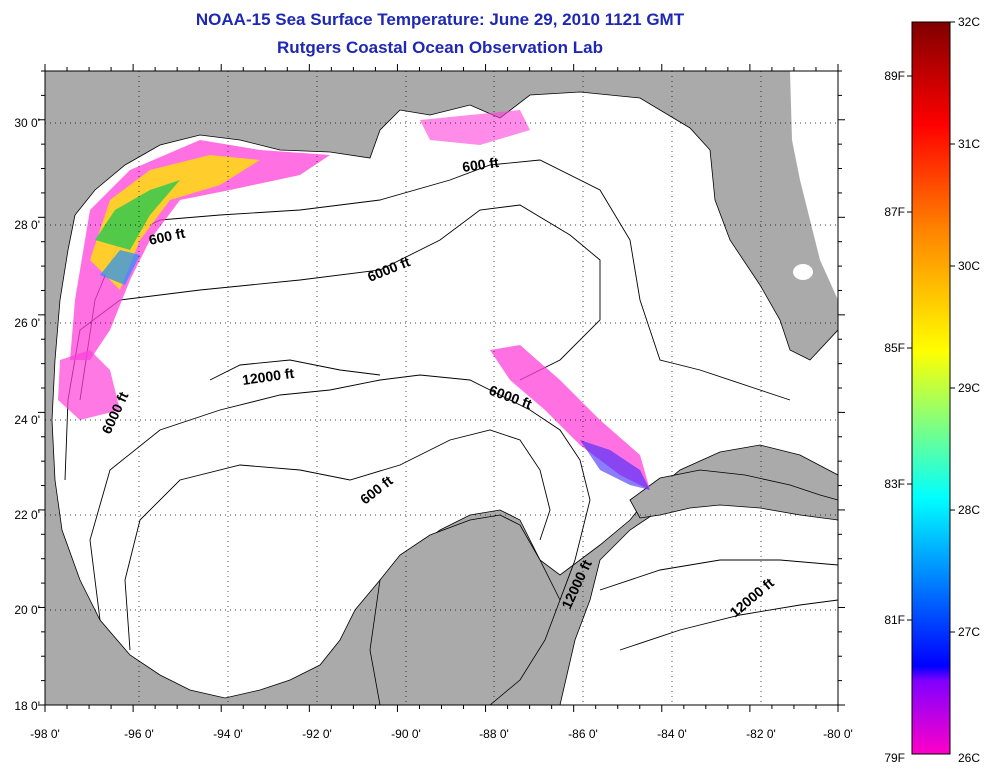 The height and width of the screenshot is (770, 992). What do you see at coordinates (317, 734) in the screenshot?
I see `lon-tick-label: -92 0'` at bounding box center [317, 734].